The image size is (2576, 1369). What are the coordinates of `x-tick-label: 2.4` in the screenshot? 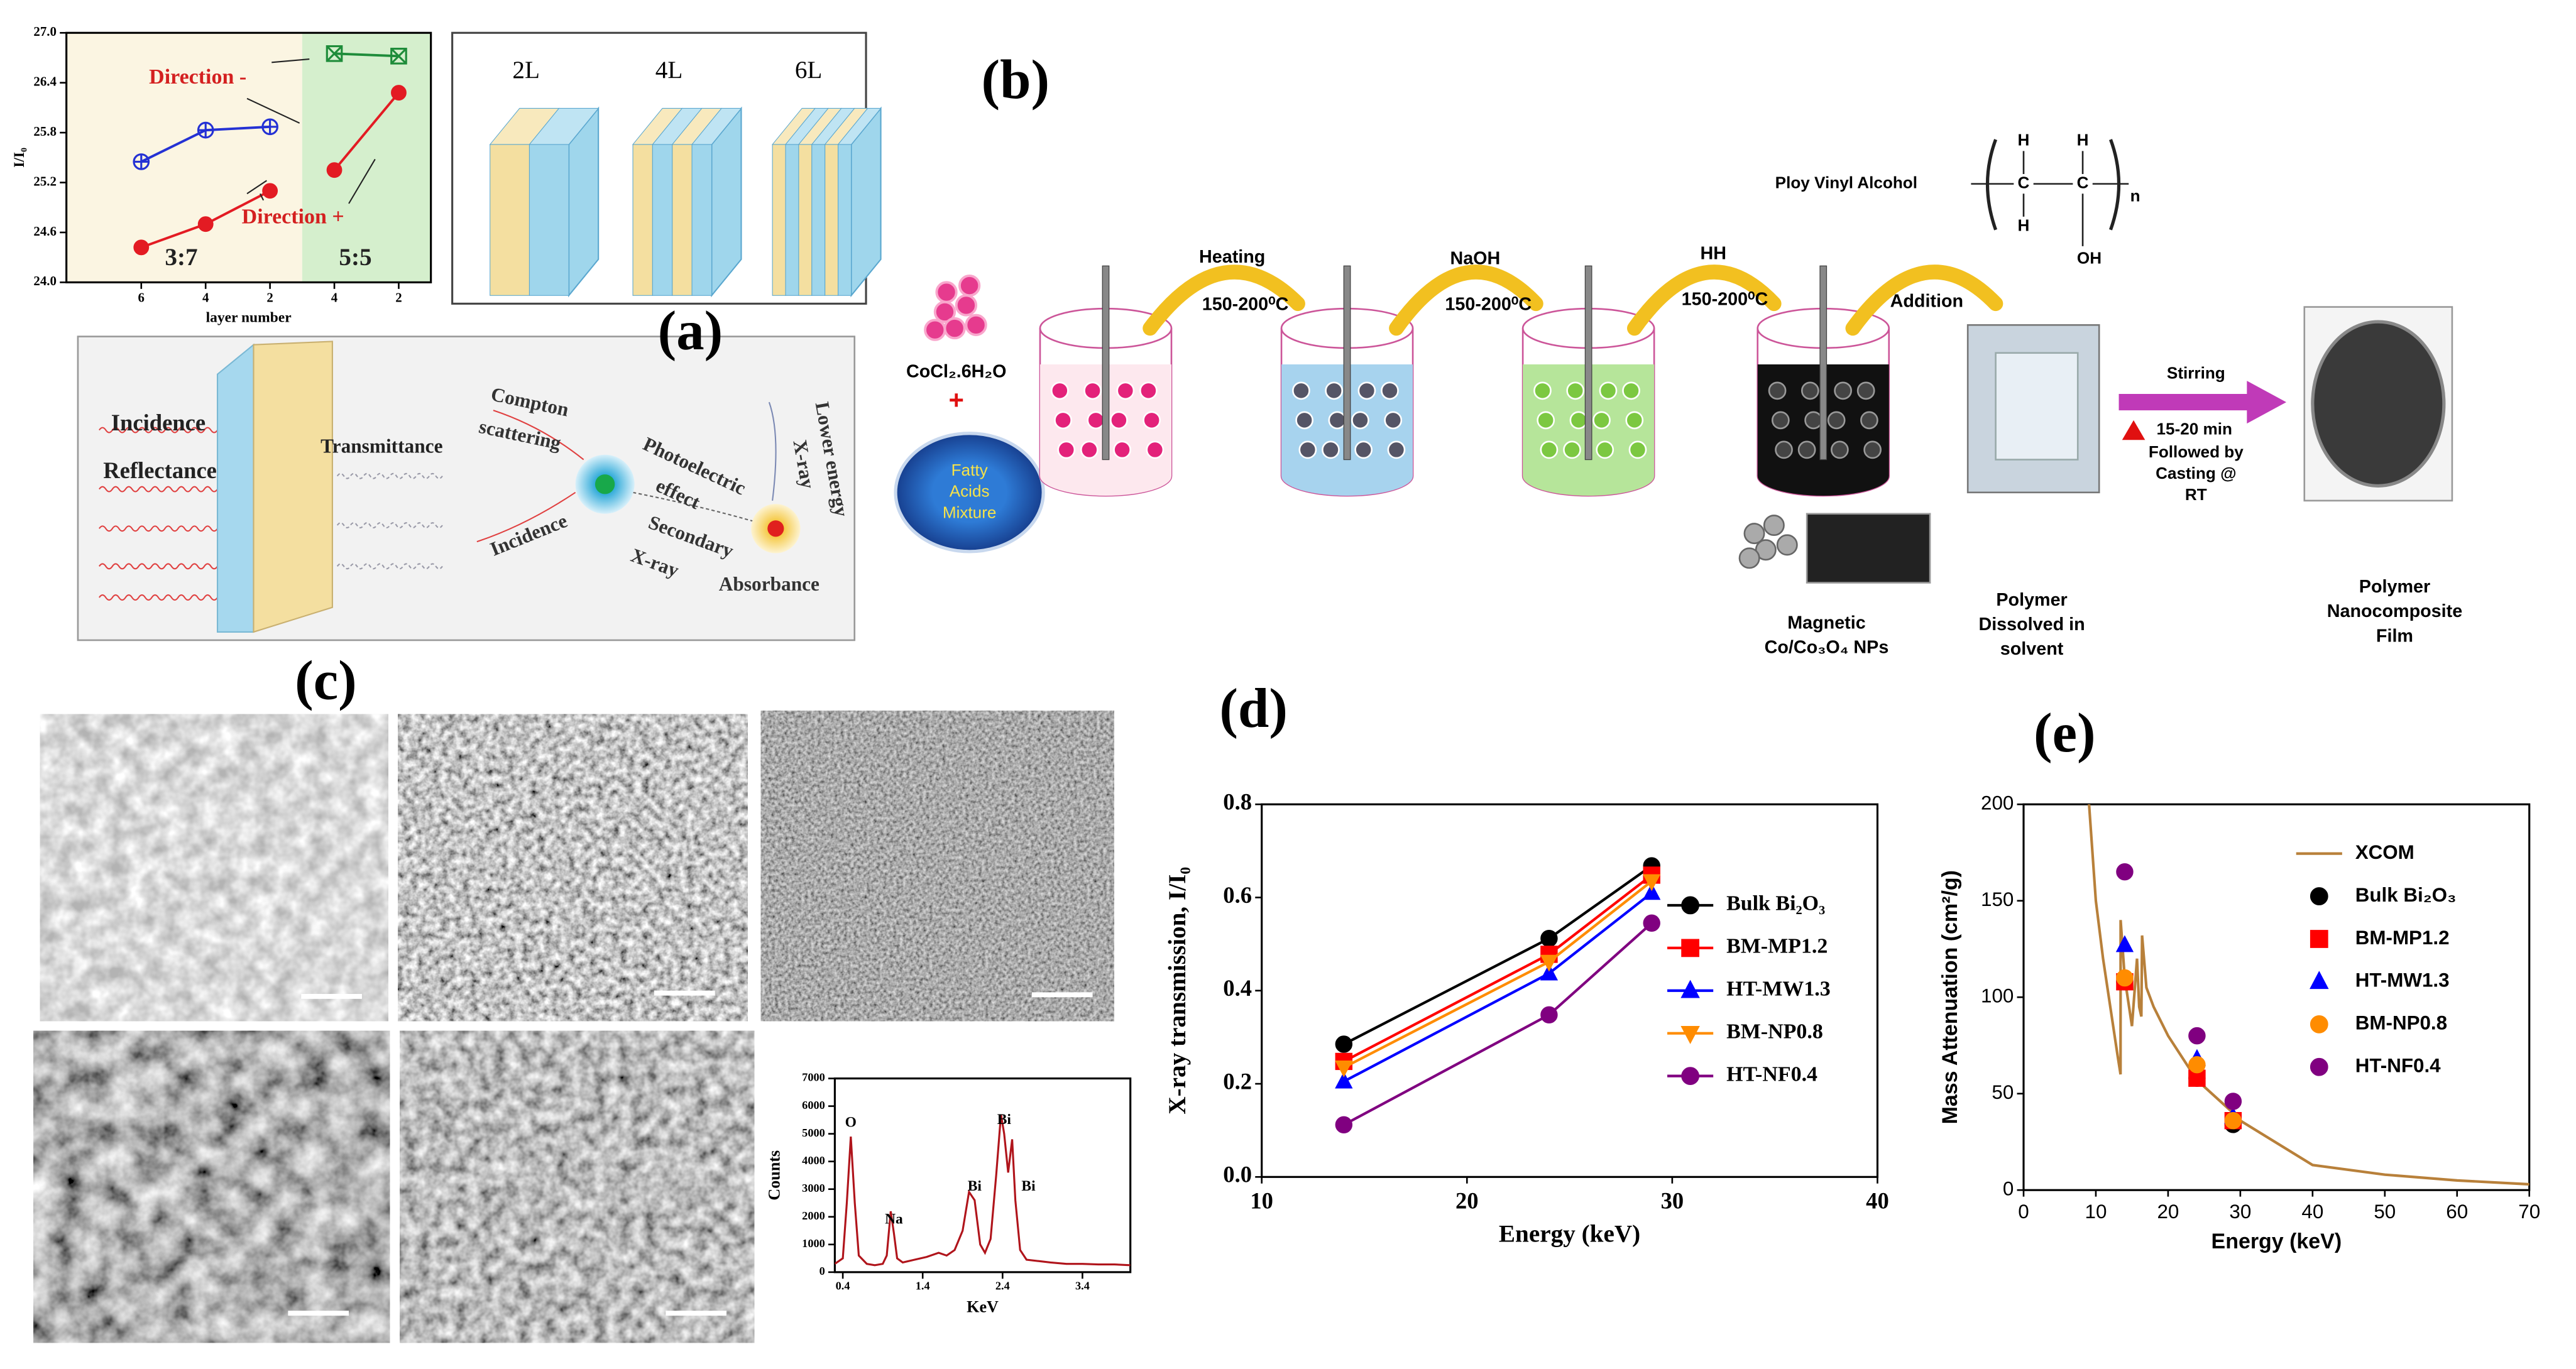 It's located at (1002, 1286).